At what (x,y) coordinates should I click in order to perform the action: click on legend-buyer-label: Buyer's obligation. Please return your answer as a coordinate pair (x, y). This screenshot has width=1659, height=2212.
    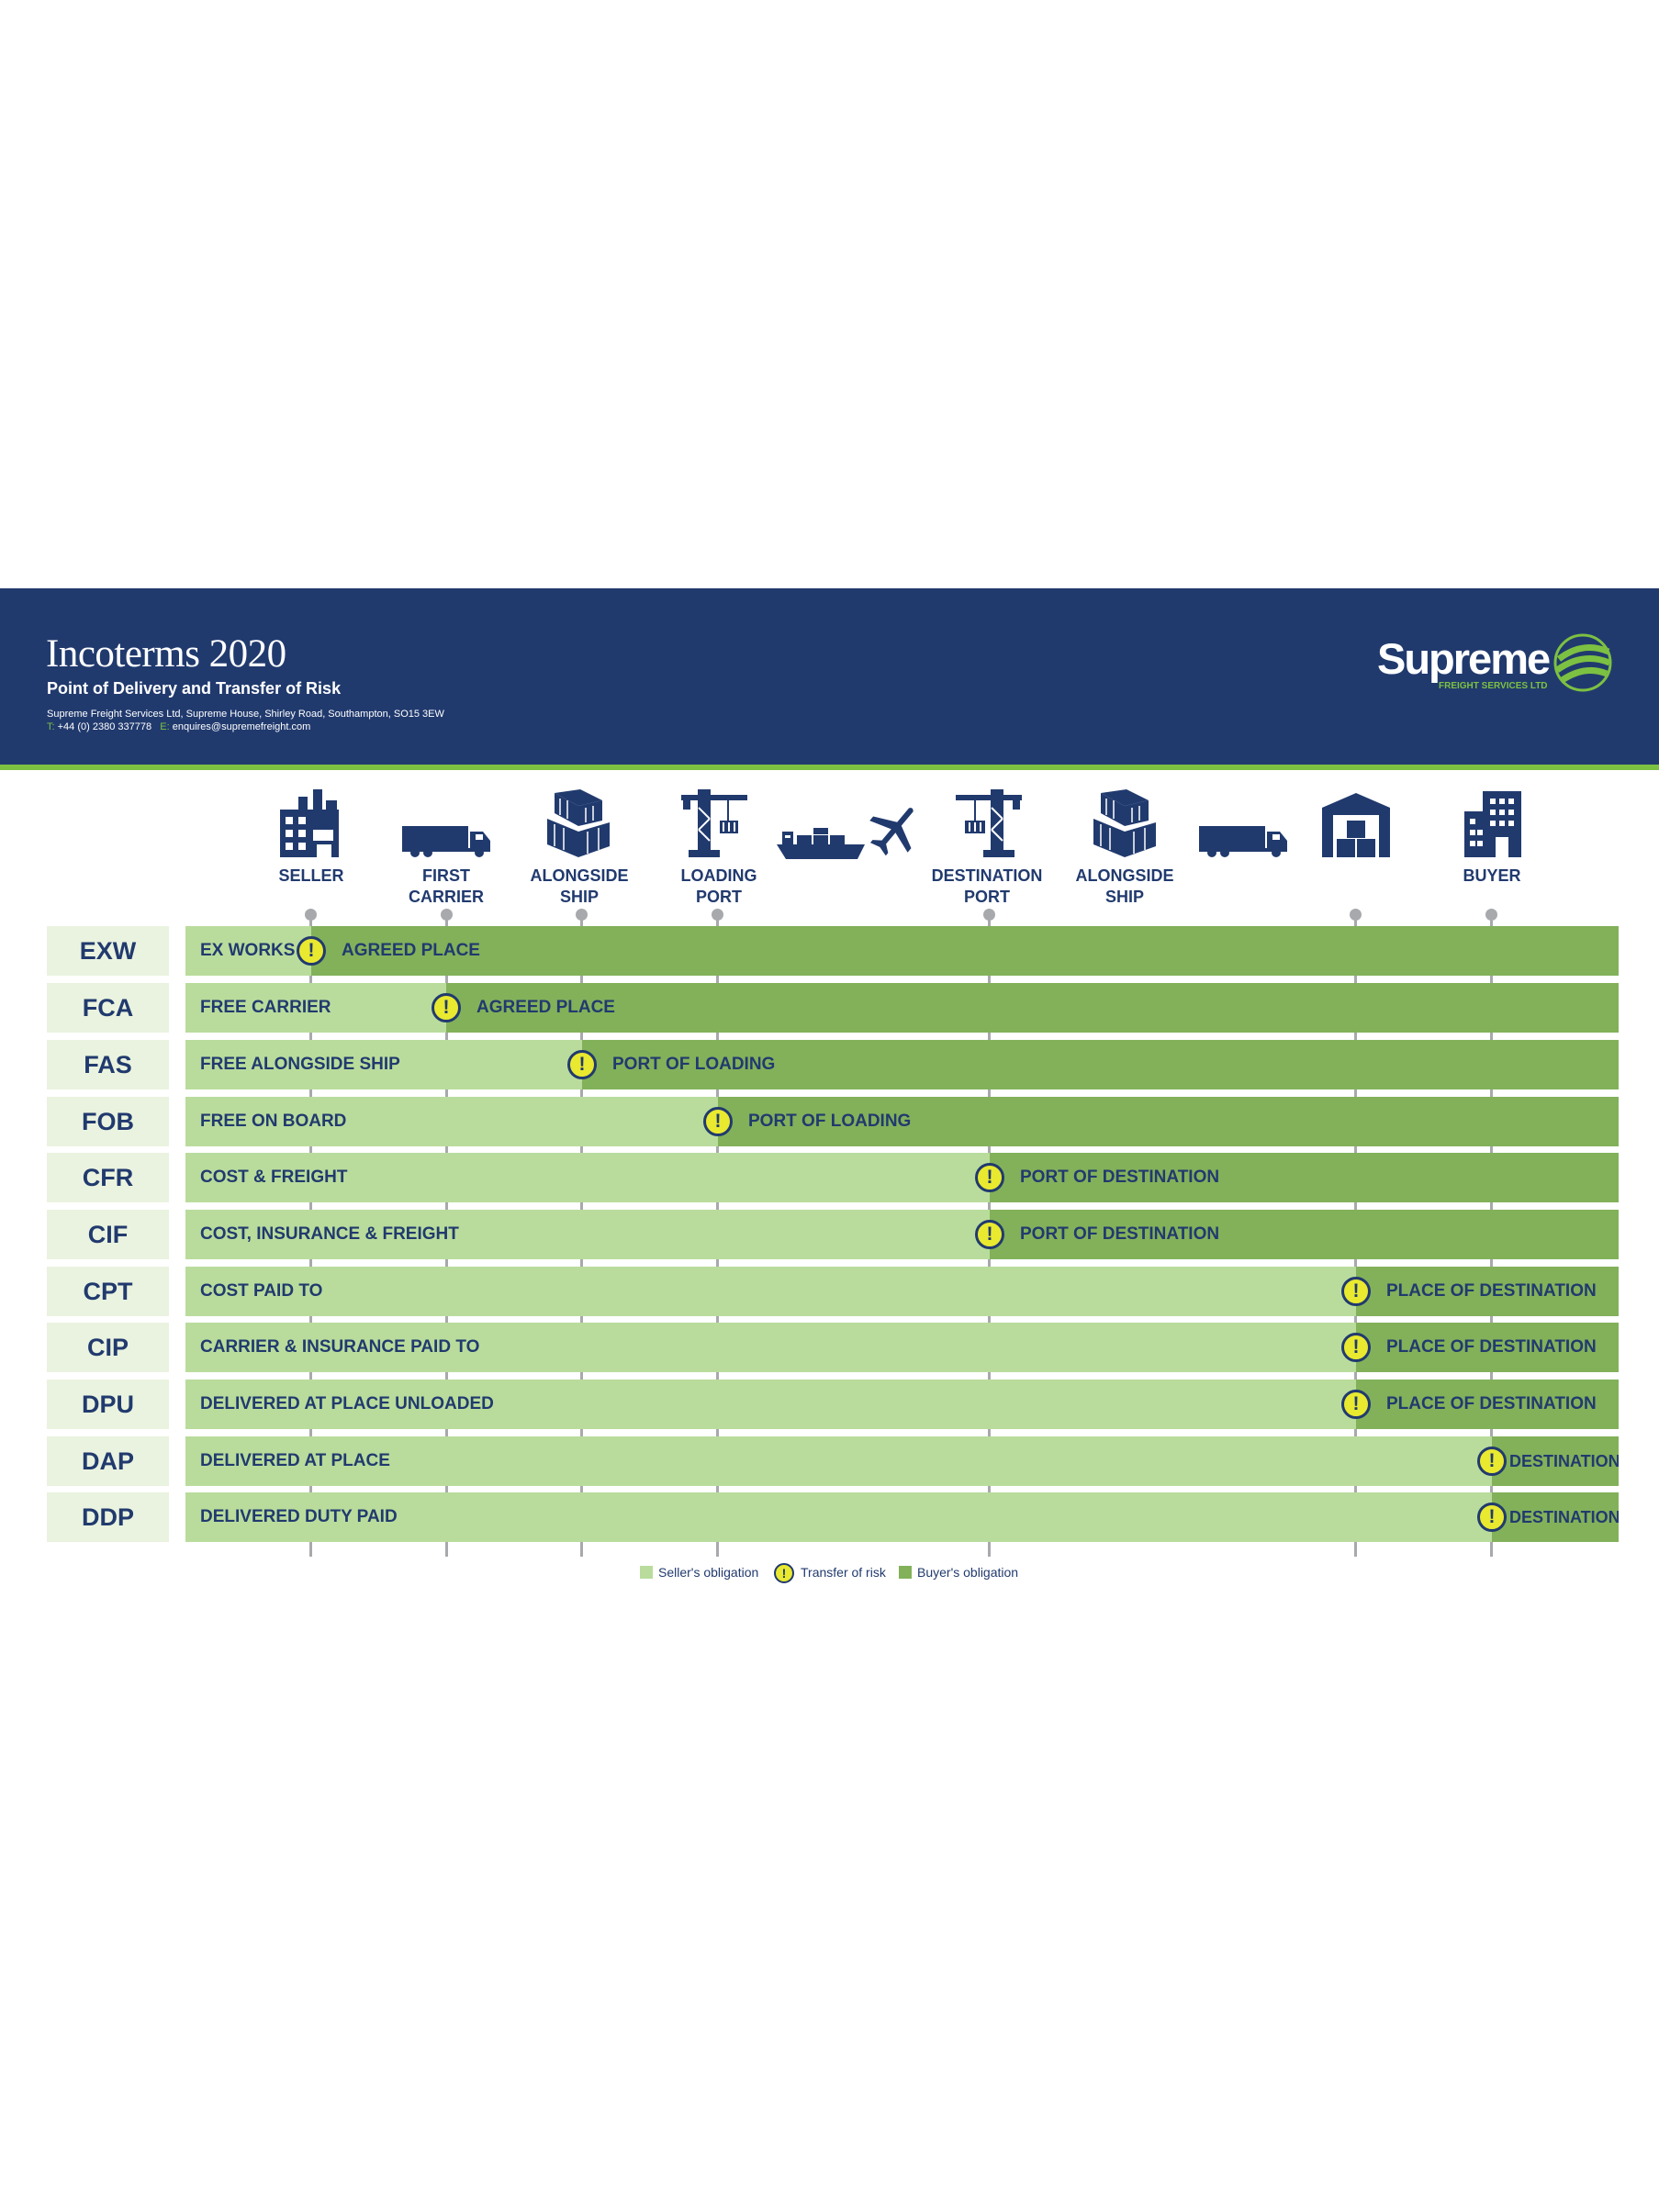
    Looking at the image, I should click on (968, 1572).